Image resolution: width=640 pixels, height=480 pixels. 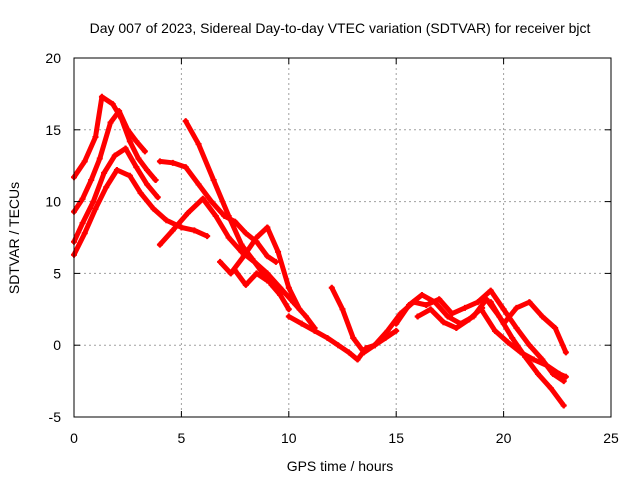 What do you see at coordinates (55, 417) in the screenshot?
I see `y-tick-label: -5` at bounding box center [55, 417].